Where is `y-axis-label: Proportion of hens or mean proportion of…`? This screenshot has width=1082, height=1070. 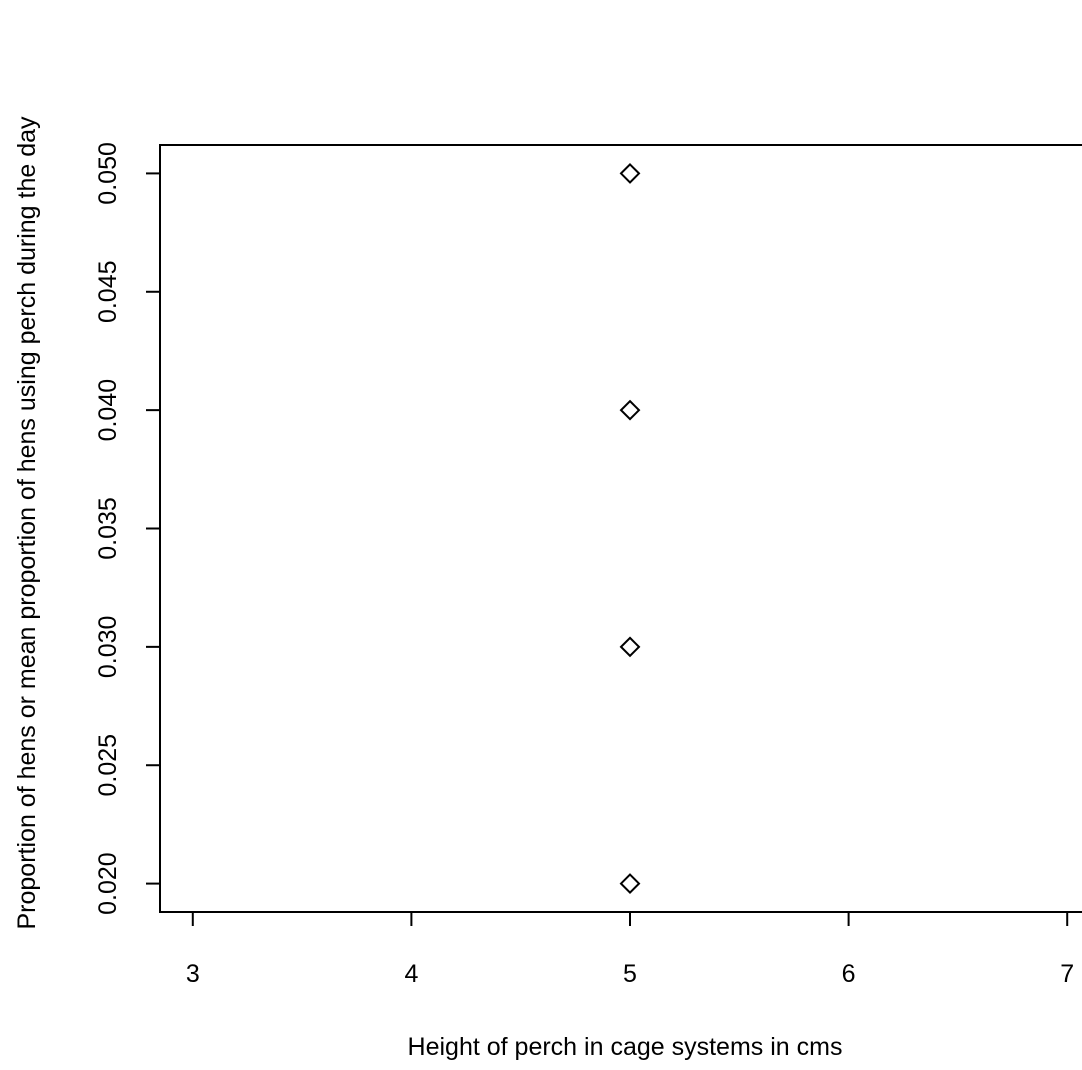
y-axis-label: Proportion of hens or mean proportion of… is located at coordinates (27, 523).